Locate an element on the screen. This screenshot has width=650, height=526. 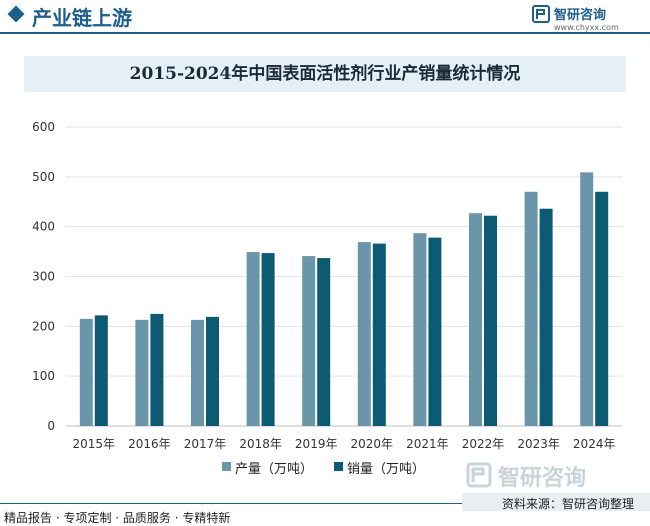
x-tick-label: 2018年 is located at coordinates (260, 444).